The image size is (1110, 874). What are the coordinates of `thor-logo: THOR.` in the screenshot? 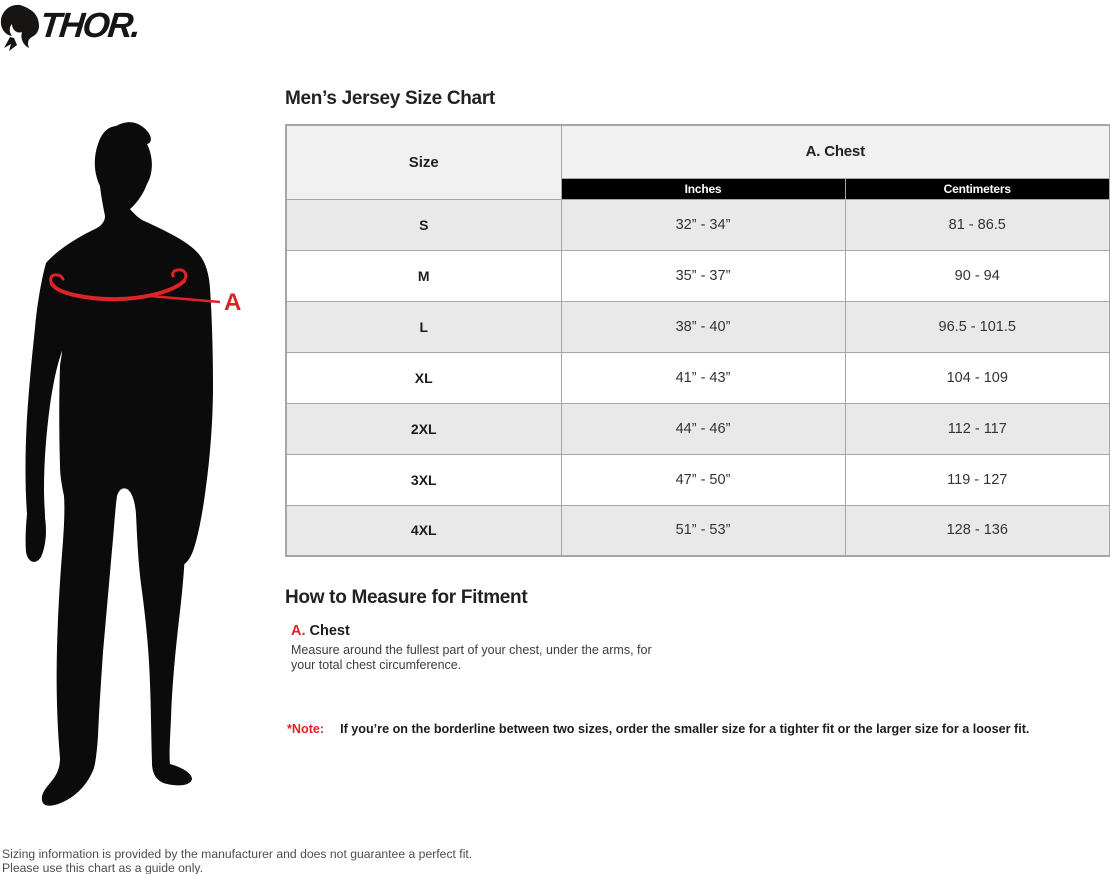 It's located at (70, 30).